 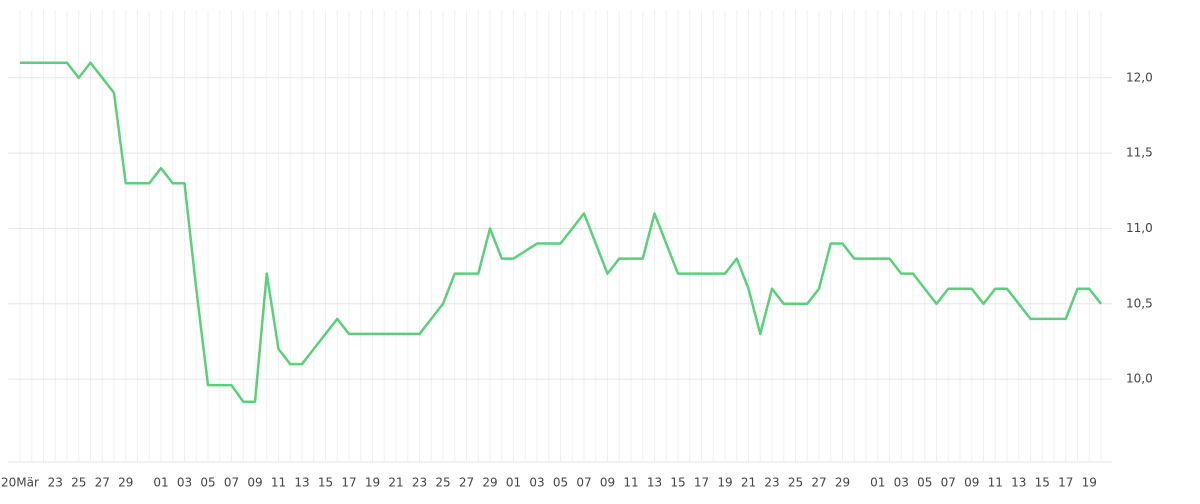 What do you see at coordinates (1139, 77) in the screenshot?
I see `y-tick-label: 12,0` at bounding box center [1139, 77].